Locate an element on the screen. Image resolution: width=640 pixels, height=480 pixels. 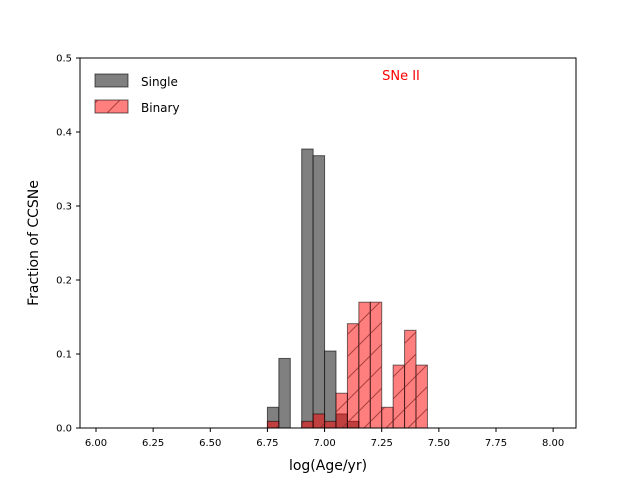
x-tick-label-2: 6.50 is located at coordinates (210, 443).